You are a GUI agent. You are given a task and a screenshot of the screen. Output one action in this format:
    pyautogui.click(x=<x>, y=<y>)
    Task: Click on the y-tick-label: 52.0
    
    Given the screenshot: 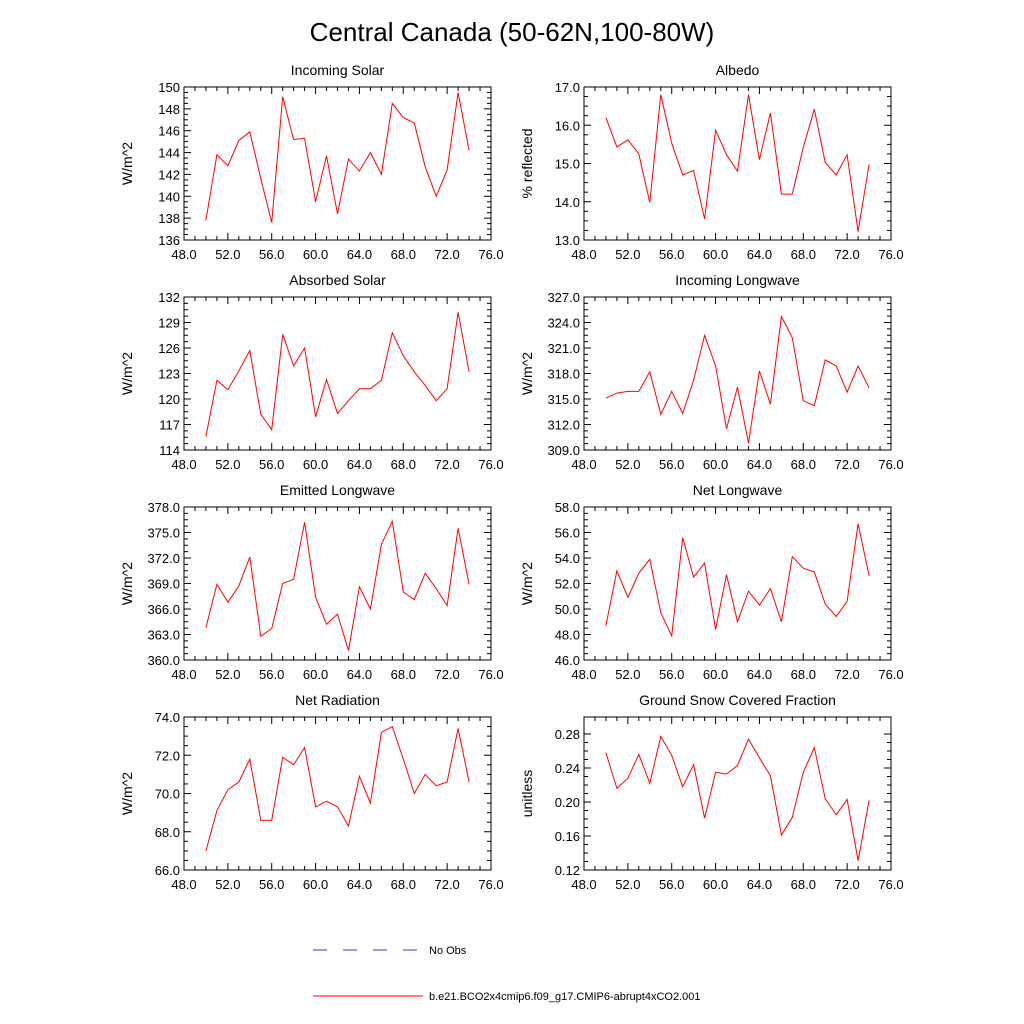 What is the action you would take?
    pyautogui.click(x=567, y=584)
    